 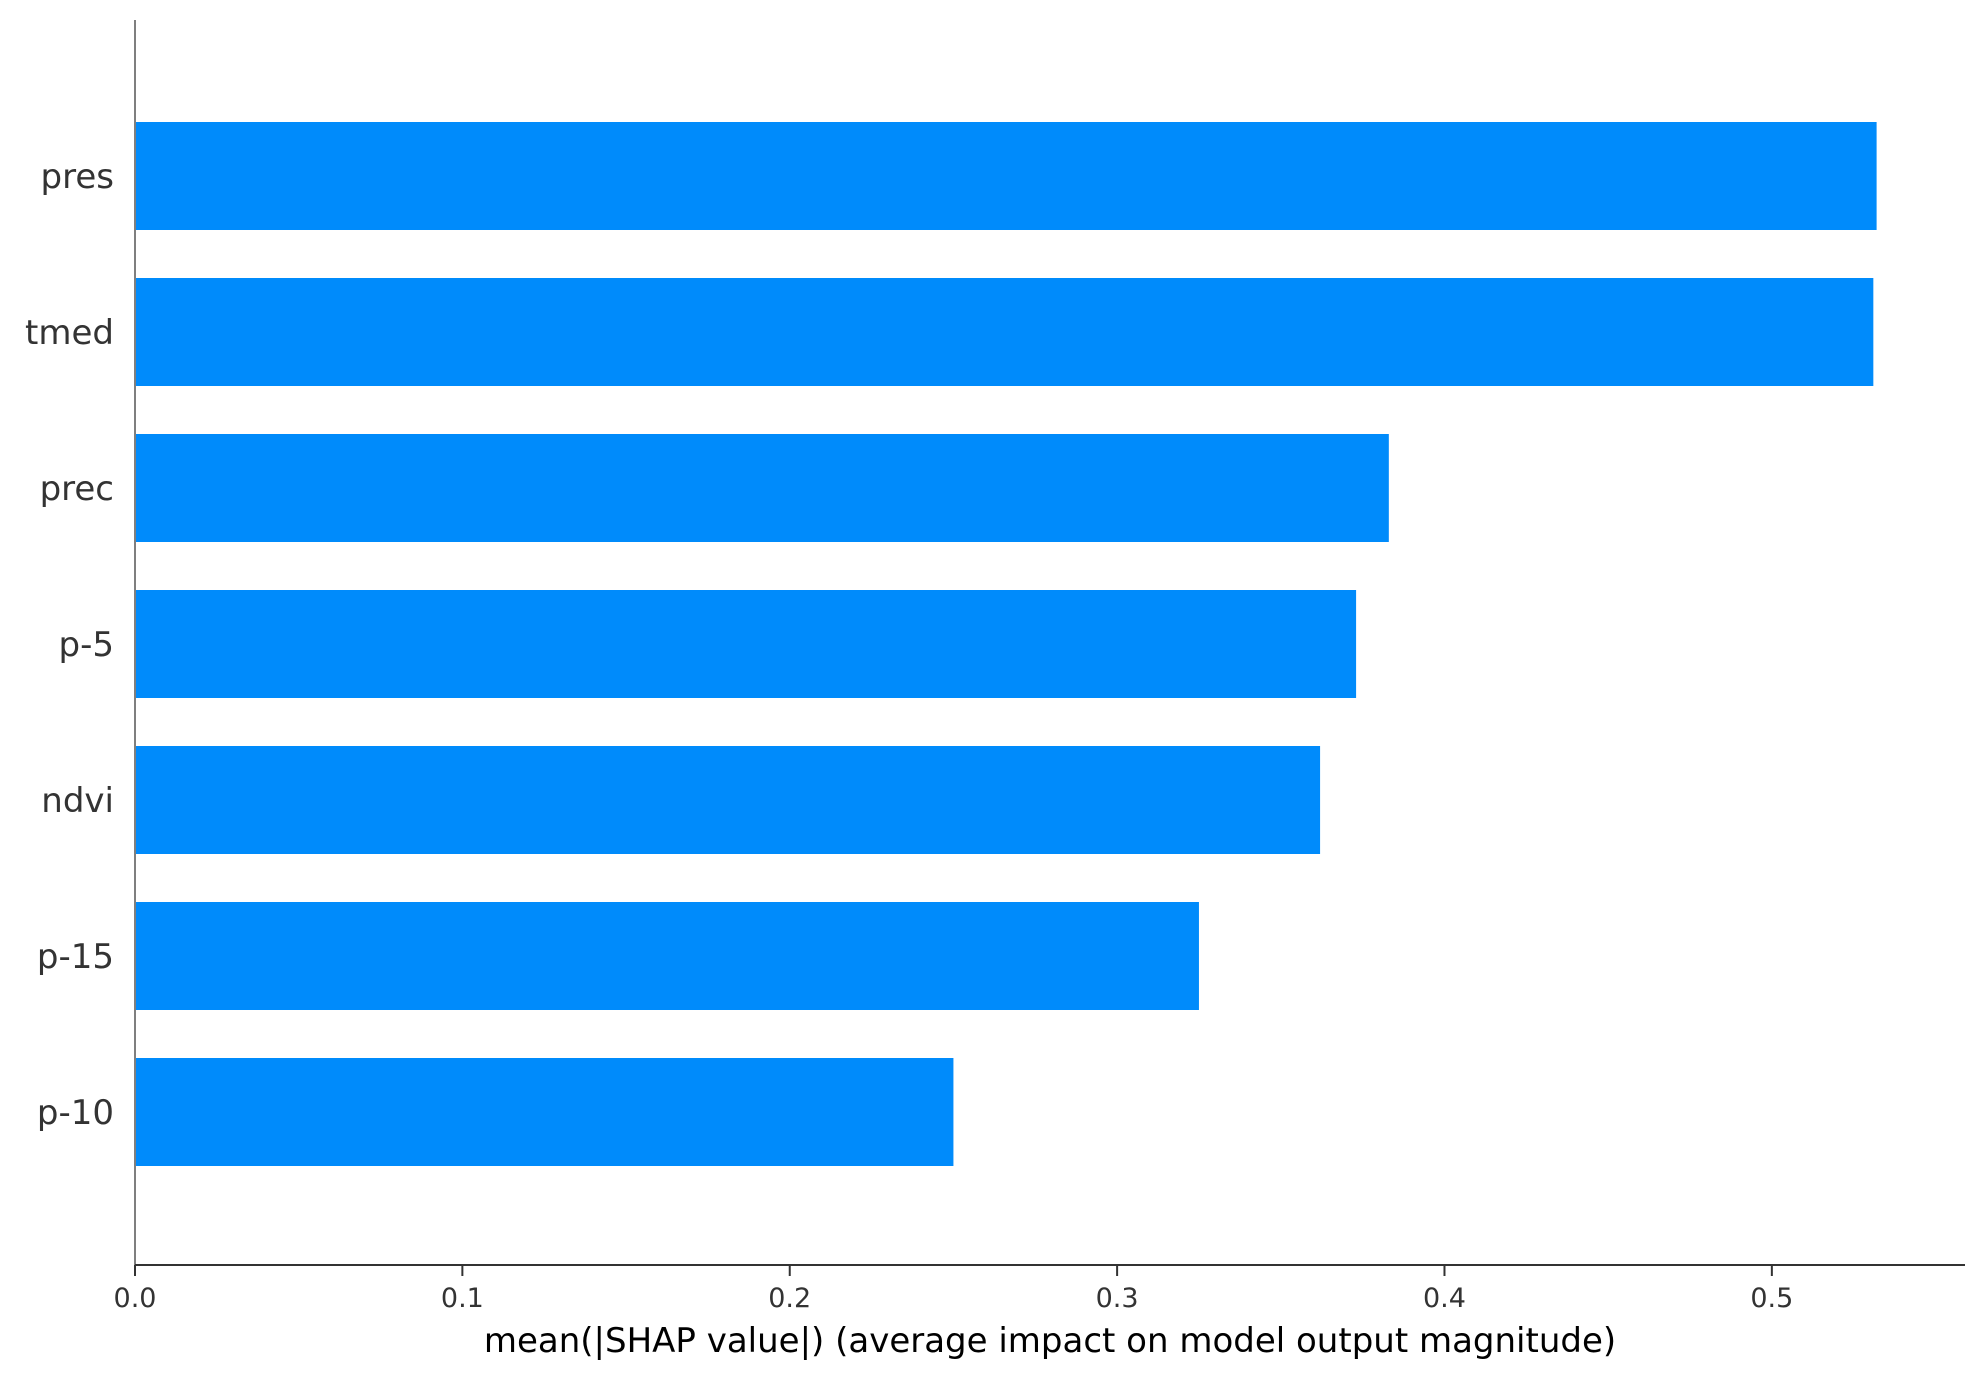 I want to click on x-tick-label: 0.4, so click(x=1444, y=1298).